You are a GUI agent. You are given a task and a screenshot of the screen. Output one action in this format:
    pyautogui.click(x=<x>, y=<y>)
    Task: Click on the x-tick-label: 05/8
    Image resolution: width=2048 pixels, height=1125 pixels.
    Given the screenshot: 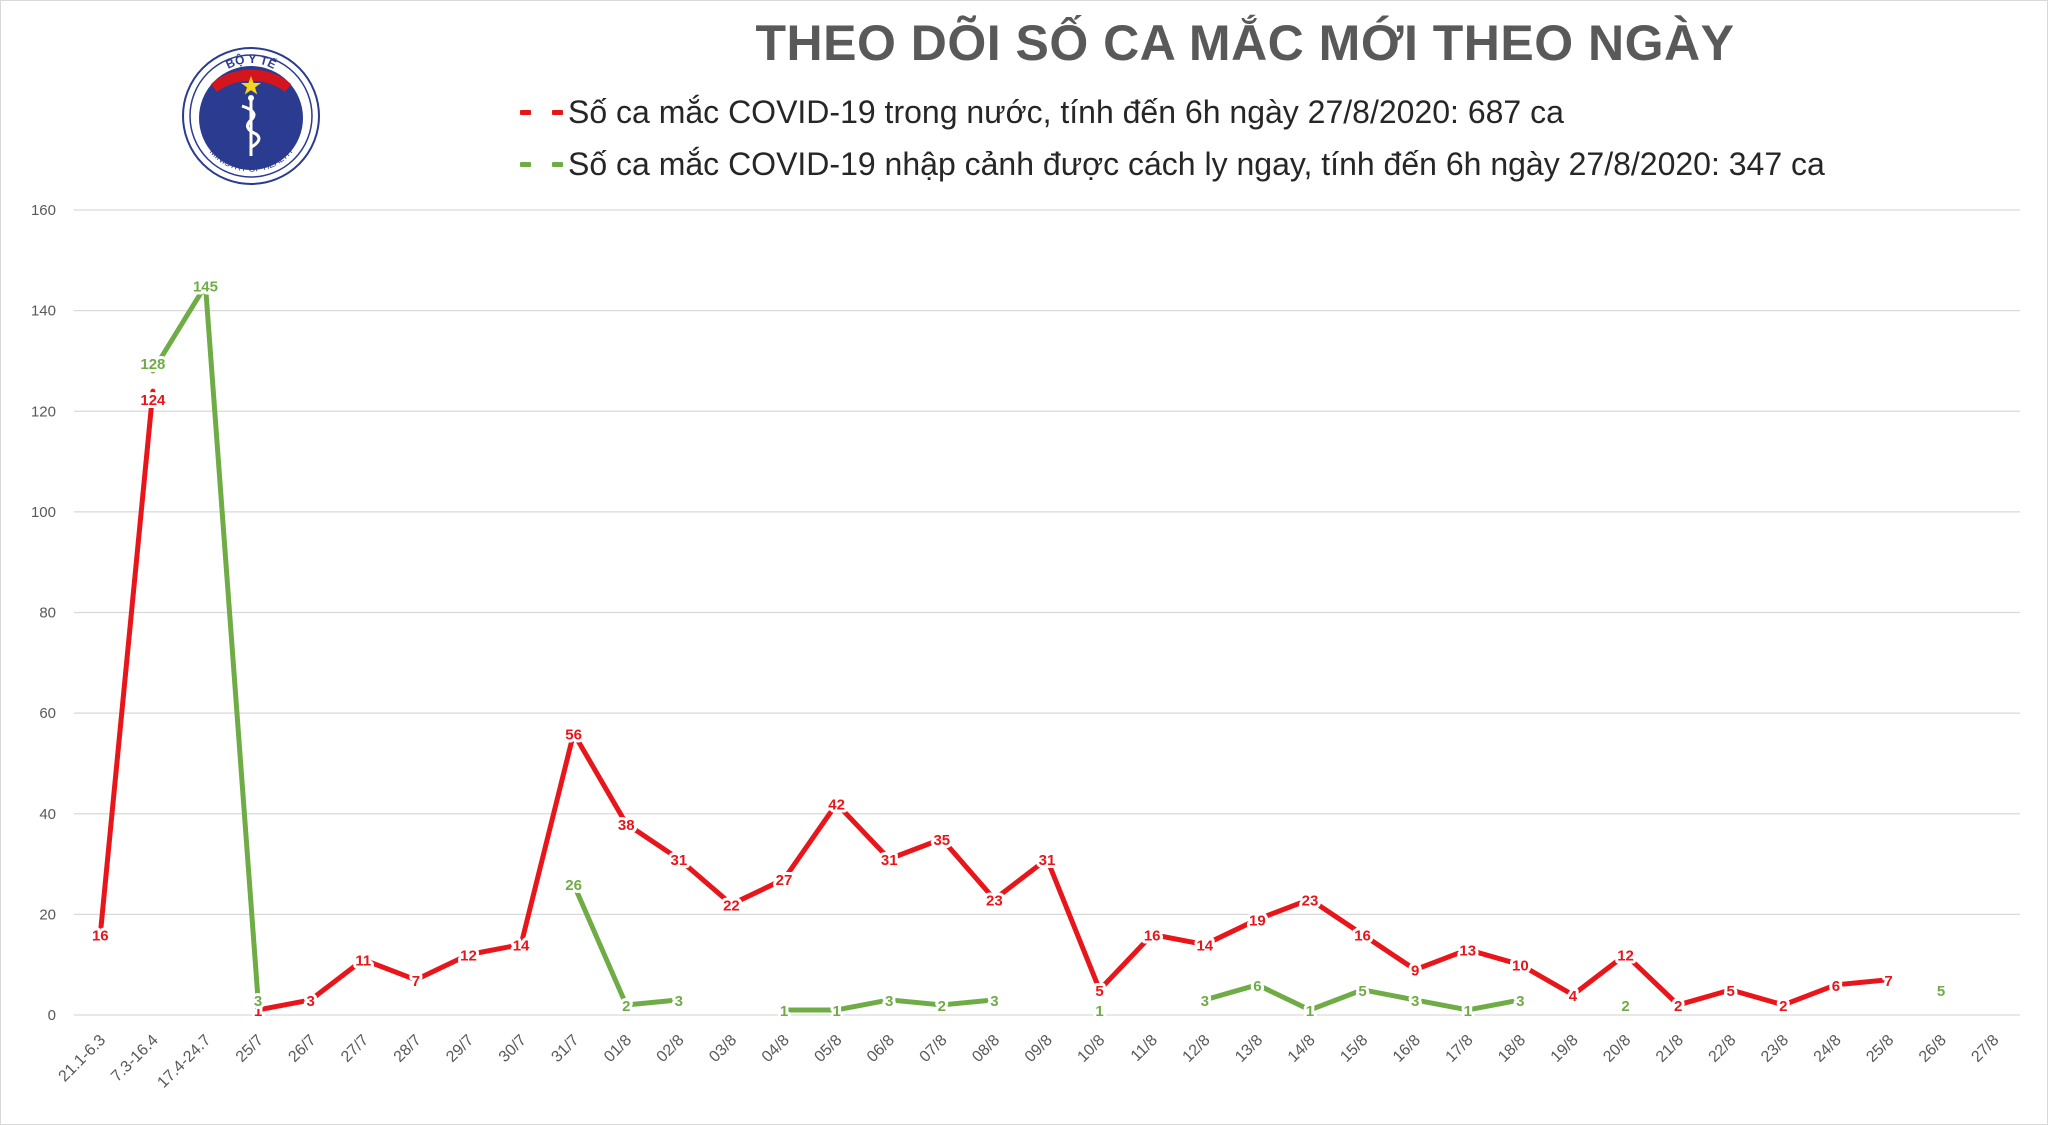 What is the action you would take?
    pyautogui.click(x=828, y=1049)
    